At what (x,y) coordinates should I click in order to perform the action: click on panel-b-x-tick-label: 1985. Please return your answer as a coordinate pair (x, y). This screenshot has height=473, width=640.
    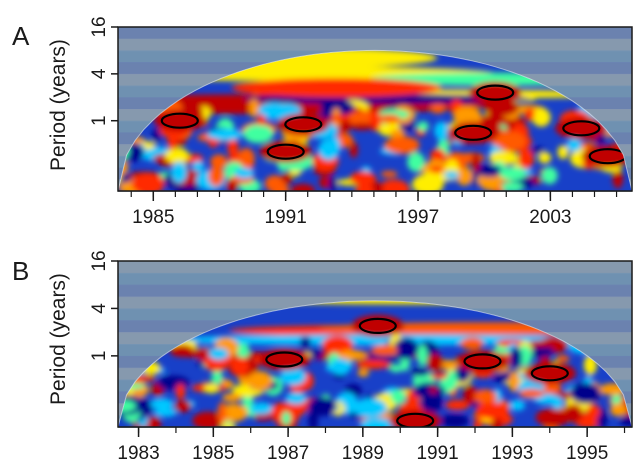
    Looking at the image, I should click on (213, 453).